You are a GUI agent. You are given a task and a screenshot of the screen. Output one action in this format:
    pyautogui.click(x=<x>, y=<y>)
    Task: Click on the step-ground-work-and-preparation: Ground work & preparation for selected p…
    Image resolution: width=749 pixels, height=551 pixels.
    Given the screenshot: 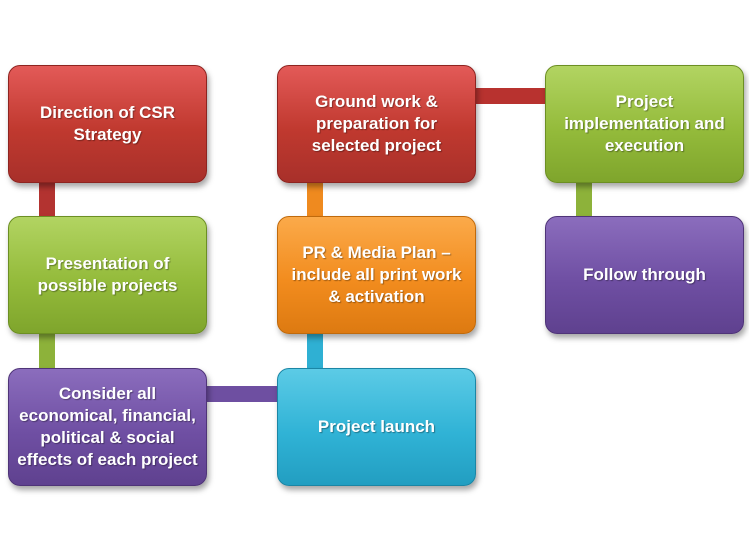 What is the action you would take?
    pyautogui.click(x=376, y=124)
    